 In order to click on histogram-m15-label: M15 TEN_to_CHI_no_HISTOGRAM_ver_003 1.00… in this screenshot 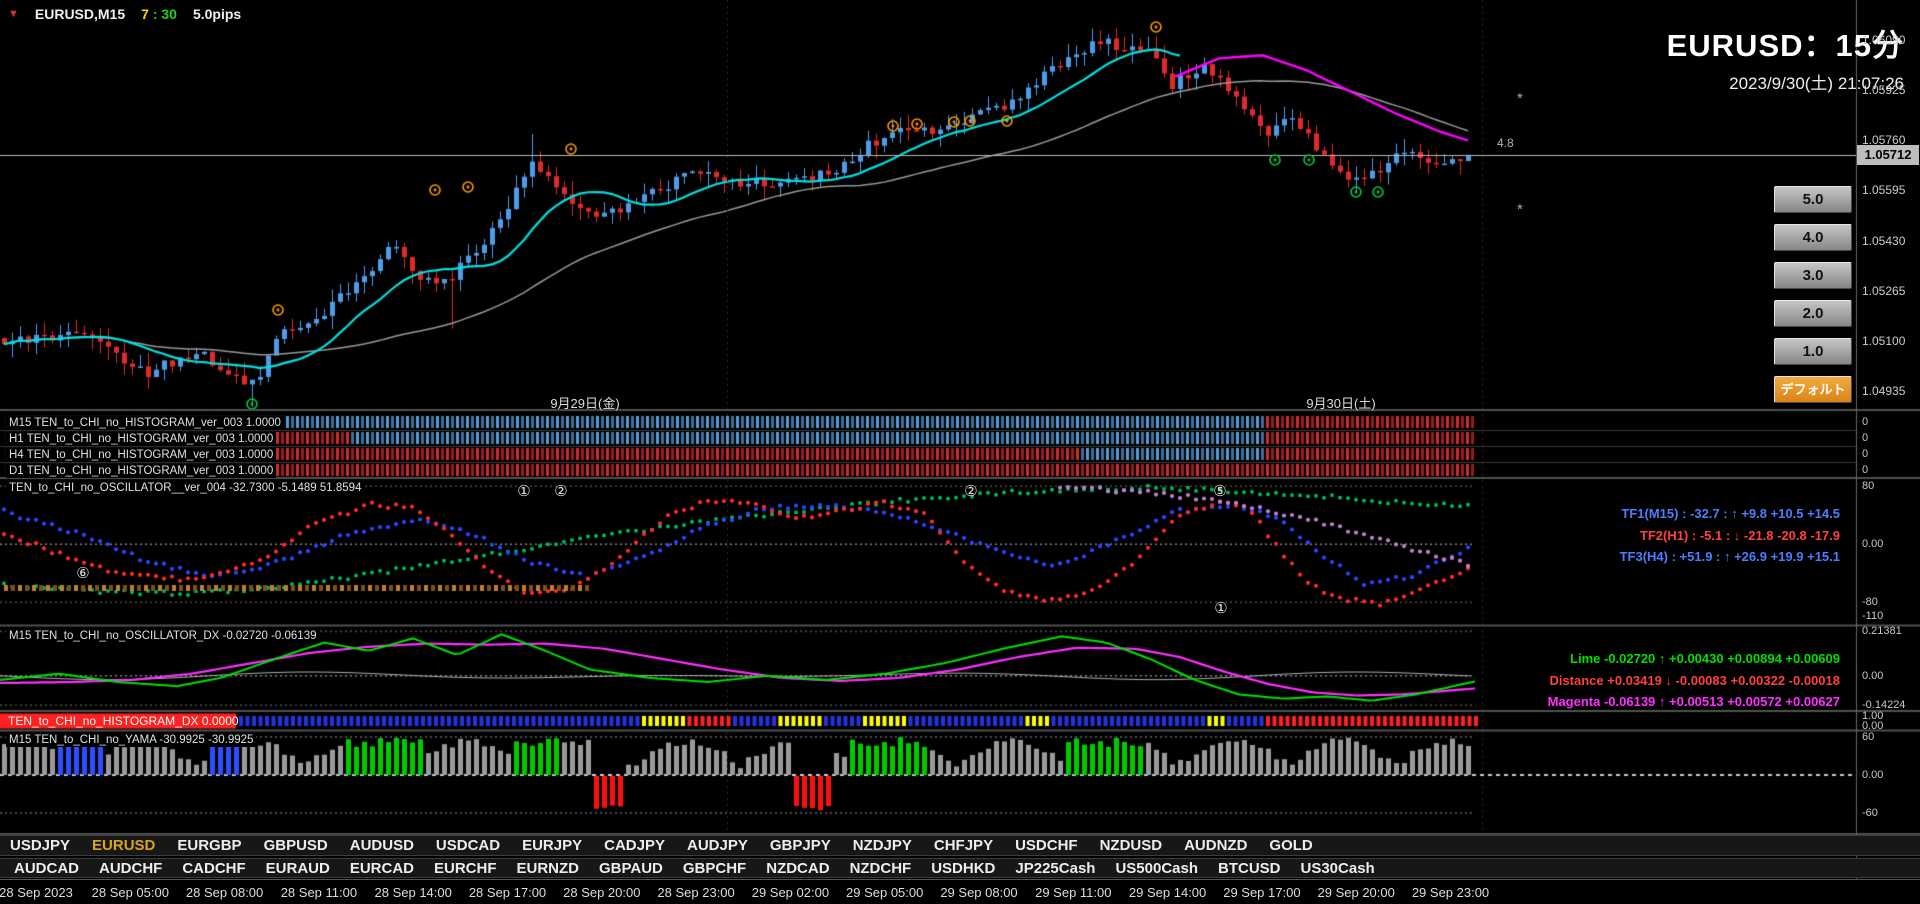, I will do `click(145, 423)`.